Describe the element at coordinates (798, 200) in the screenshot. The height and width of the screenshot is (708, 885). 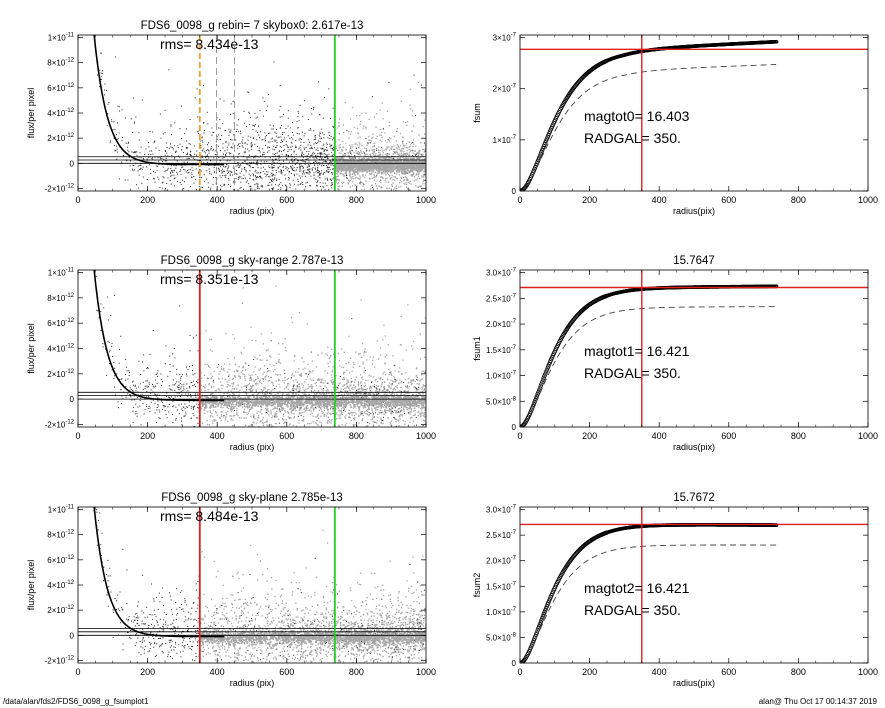
I see `x-tick-label: 800` at that location.